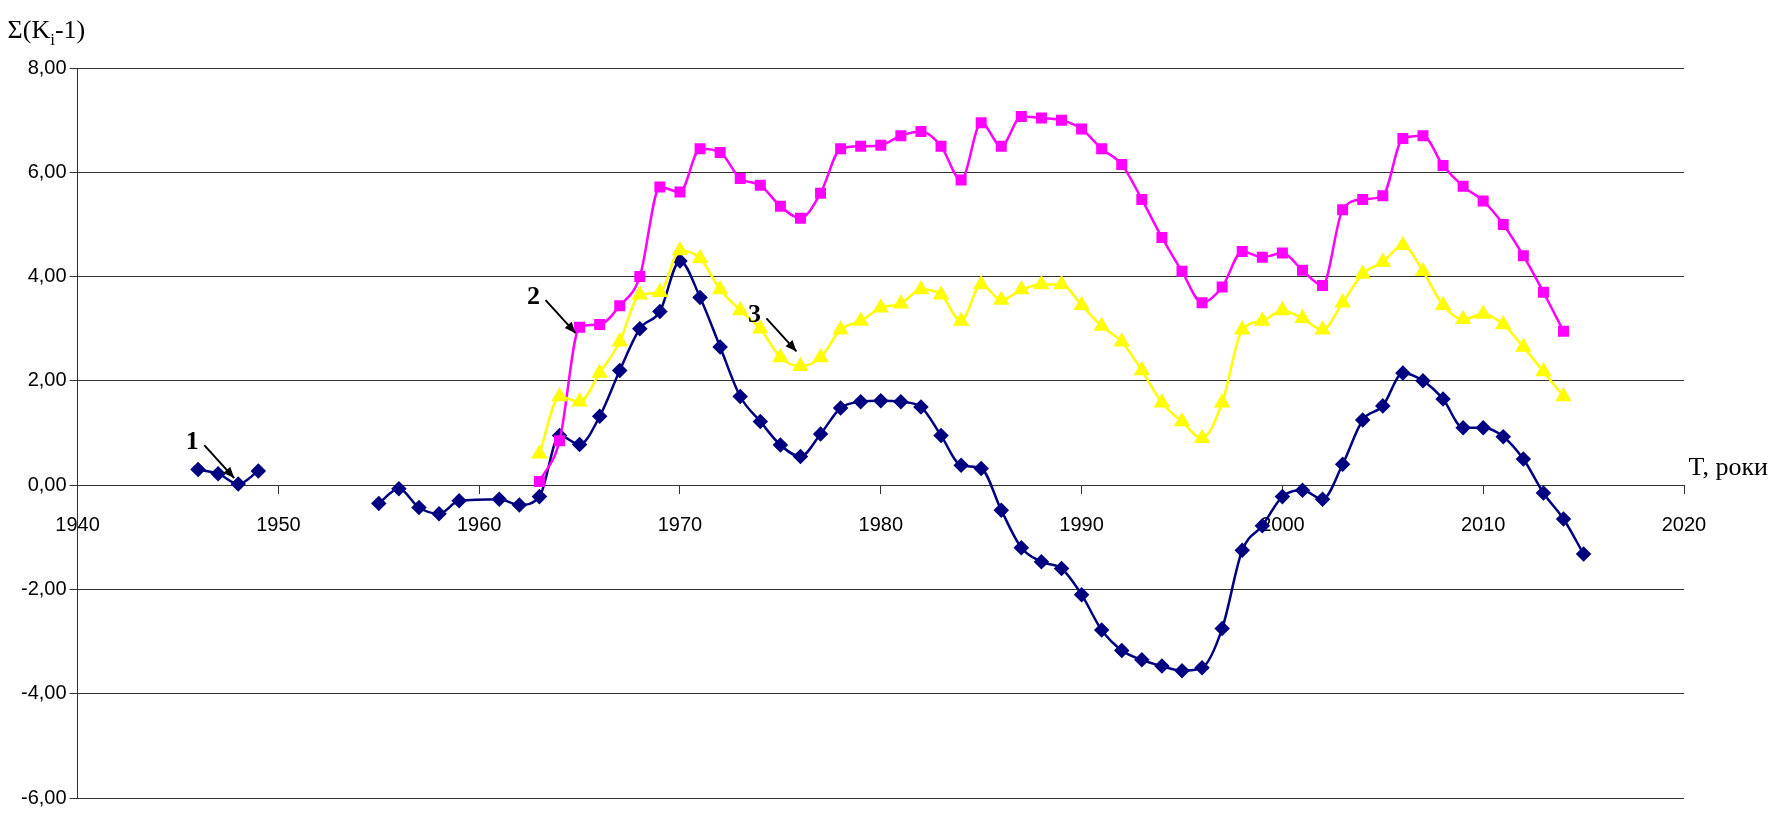 This screenshot has width=1782, height=821. What do you see at coordinates (278, 523) in the screenshot?
I see `x-tick-label: 1950` at bounding box center [278, 523].